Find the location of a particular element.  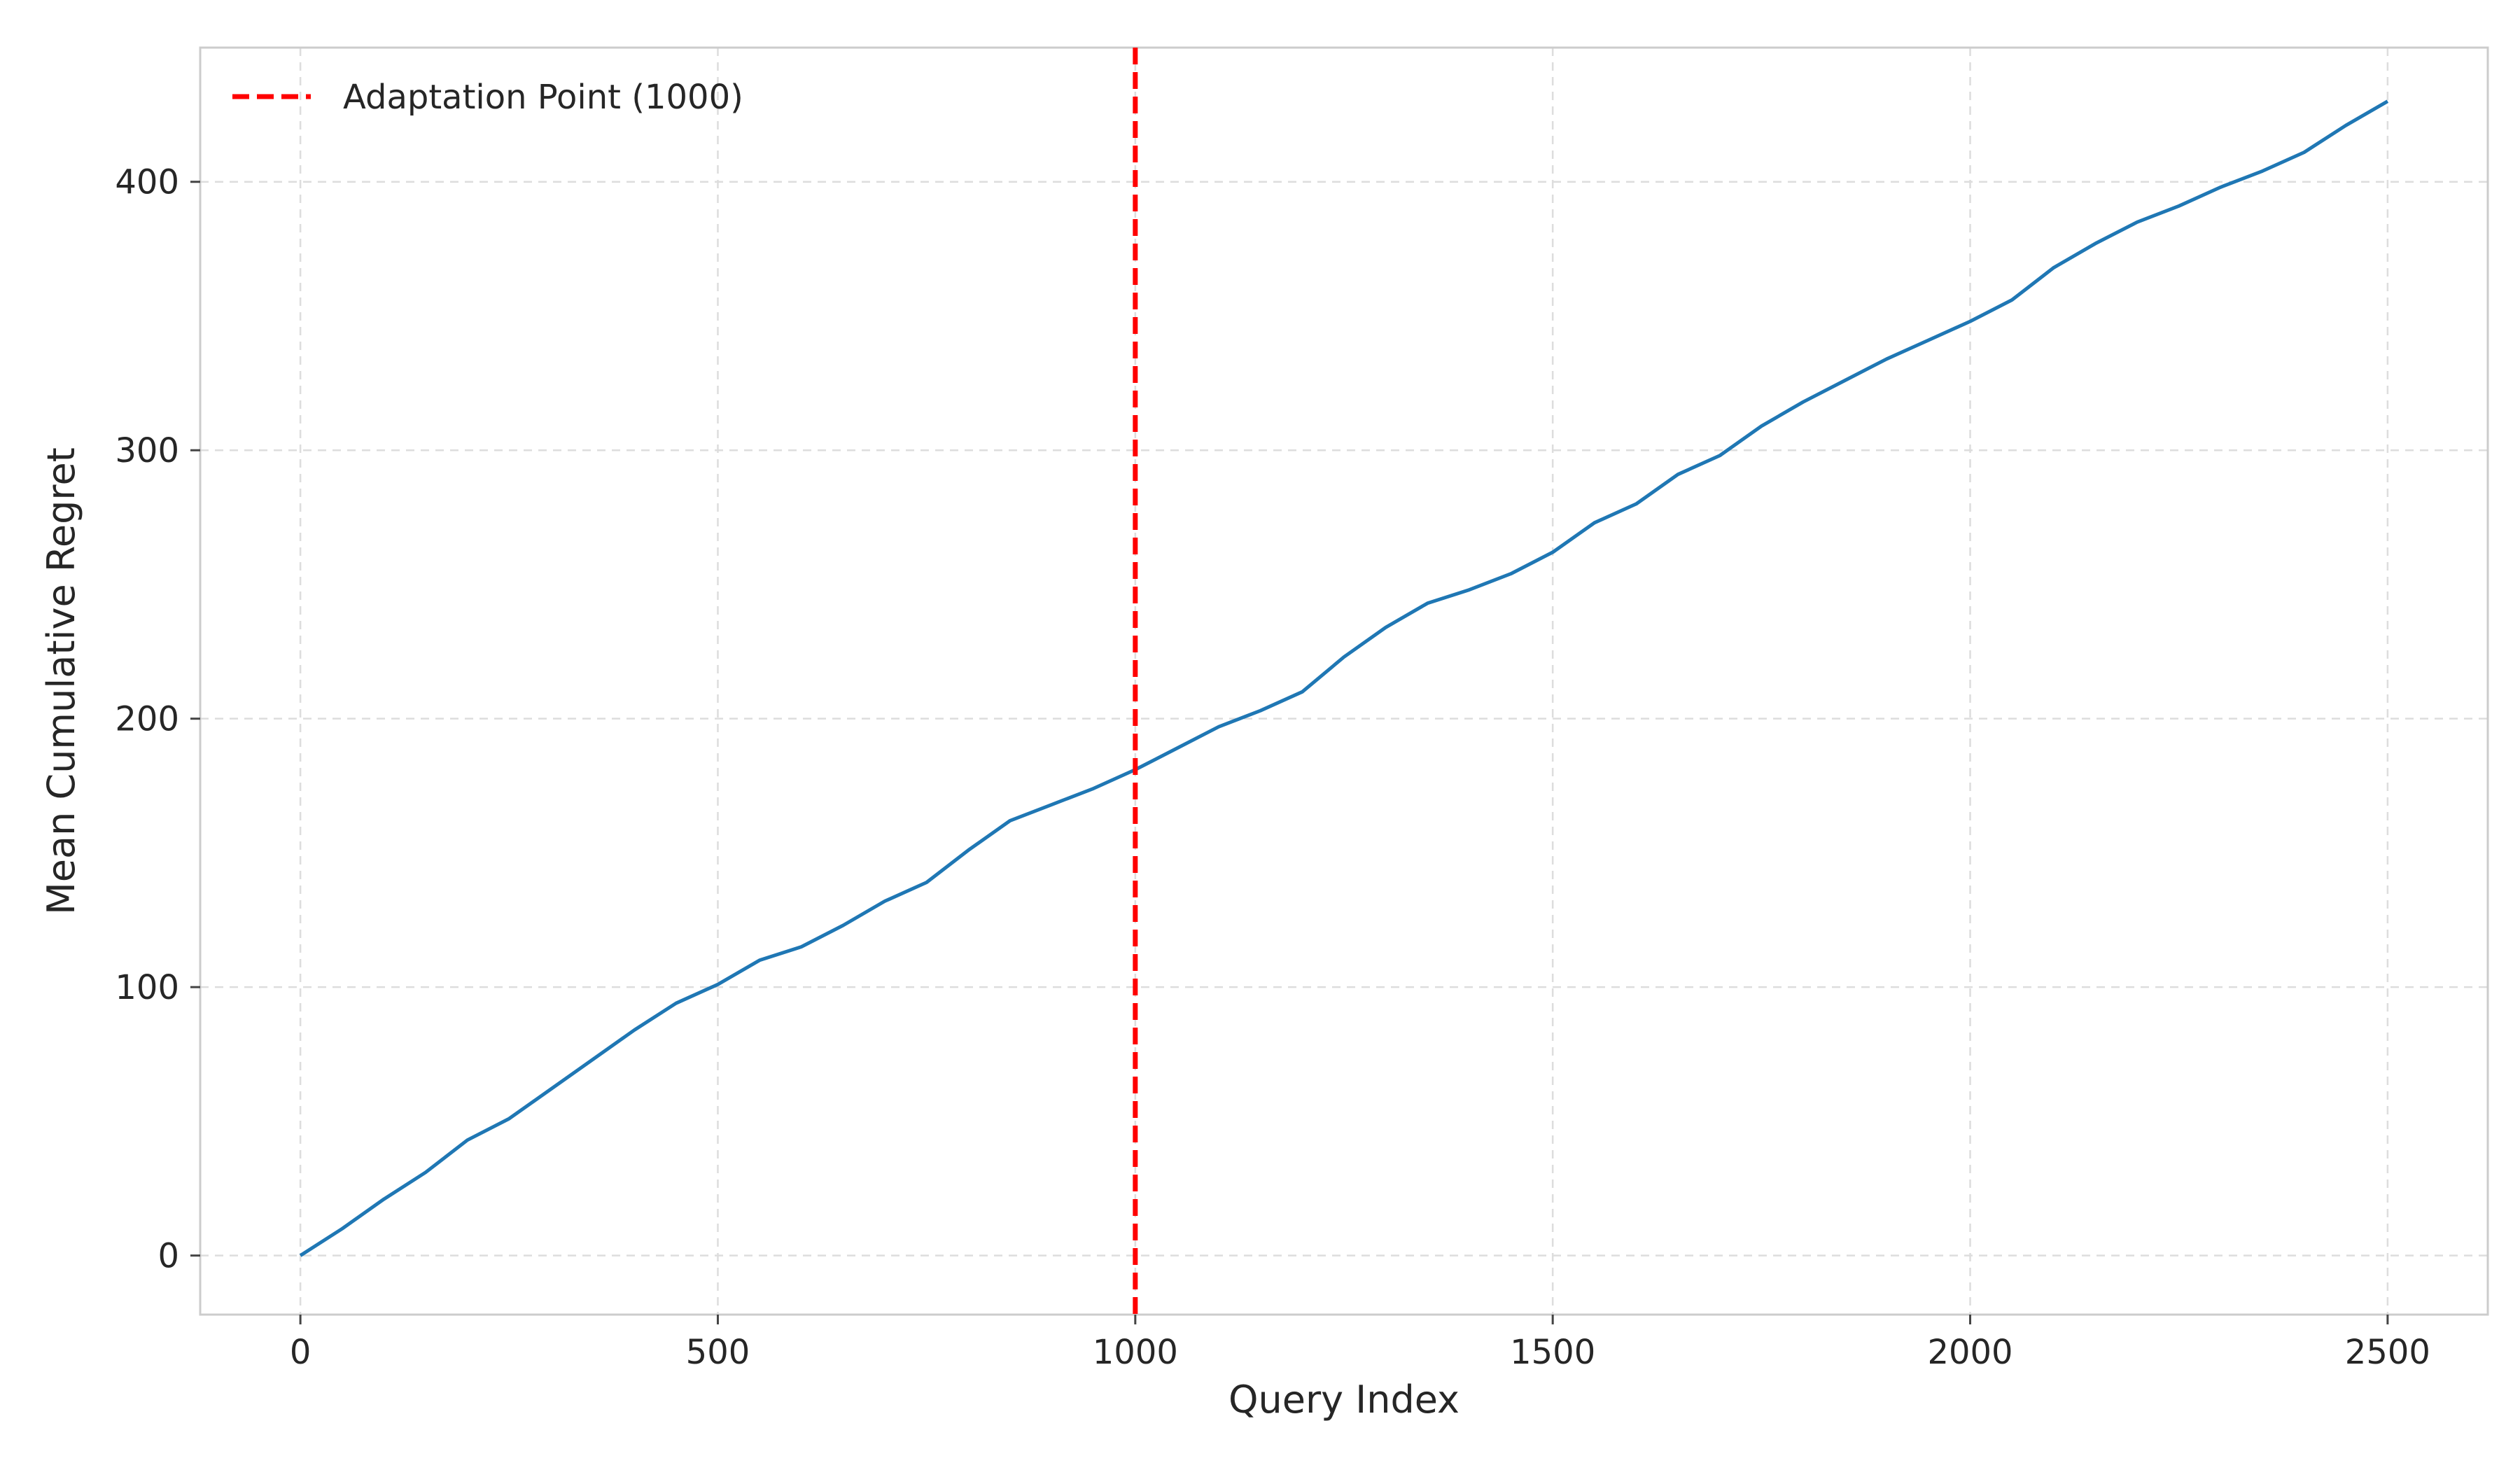

y-tick-label: 100 is located at coordinates (147, 987).